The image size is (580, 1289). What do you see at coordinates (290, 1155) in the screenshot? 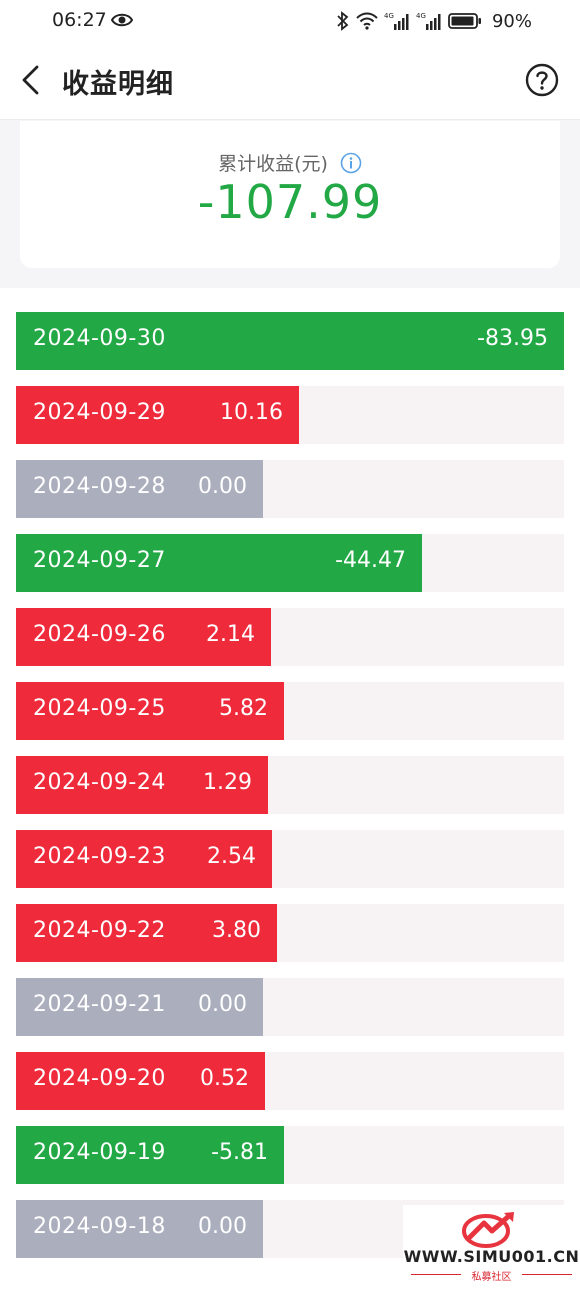
I see `income-row: 2024-09-19 -5.81` at bounding box center [290, 1155].